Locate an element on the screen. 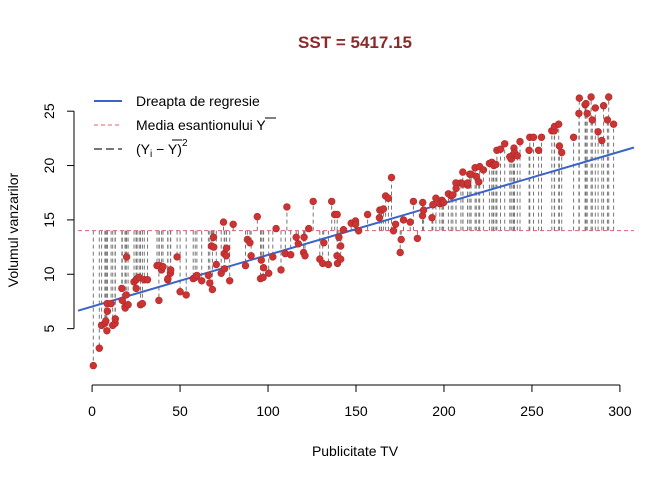 The height and width of the screenshot is (480, 672). x-tick-label: 150 is located at coordinates (356, 411).